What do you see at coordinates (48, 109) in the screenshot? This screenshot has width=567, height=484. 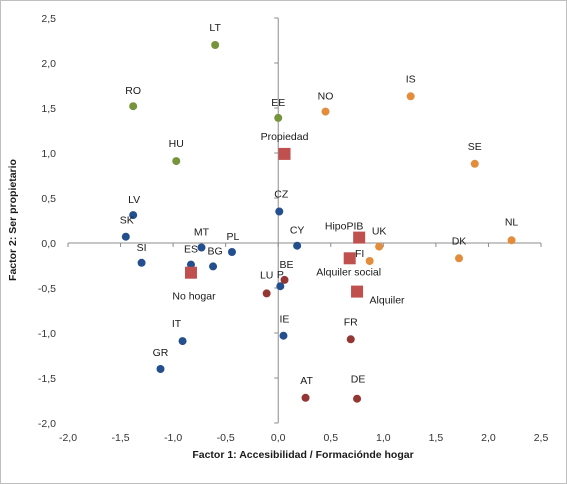 I see `y-tick-label: 1,5` at bounding box center [48, 109].